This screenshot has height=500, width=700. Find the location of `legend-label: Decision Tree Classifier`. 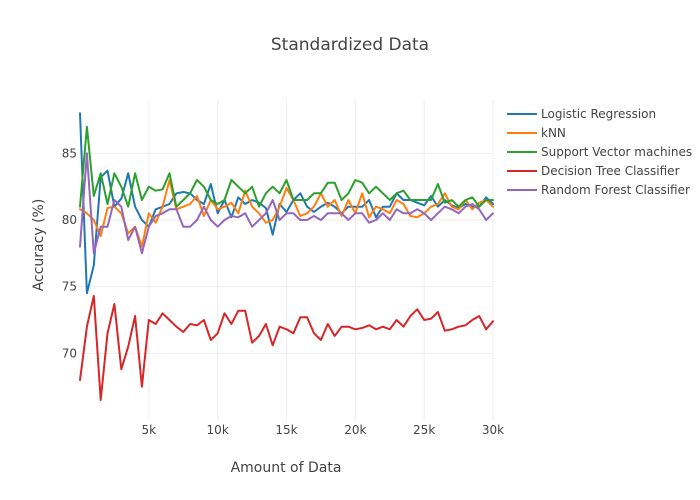

legend-label: Decision Tree Classifier is located at coordinates (610, 171).